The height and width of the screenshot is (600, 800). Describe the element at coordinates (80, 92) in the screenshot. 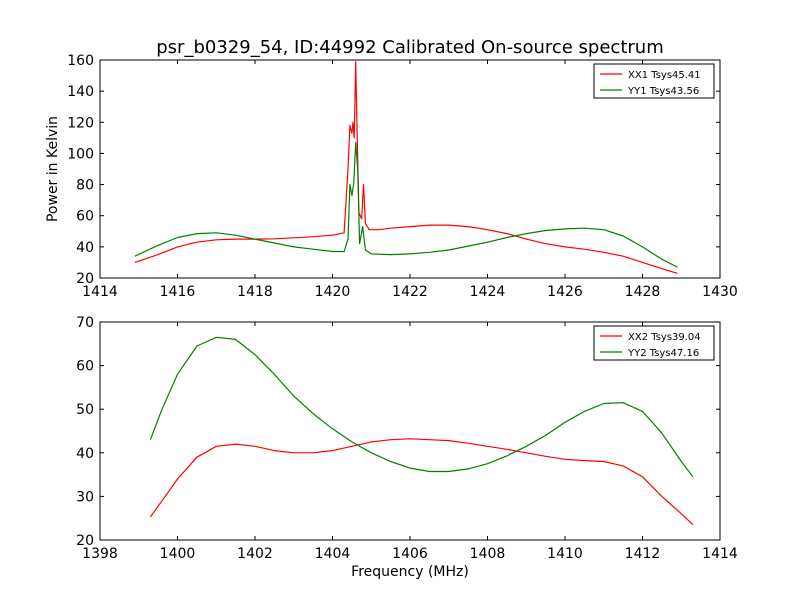

I see `top-y-tick-label: 140` at that location.